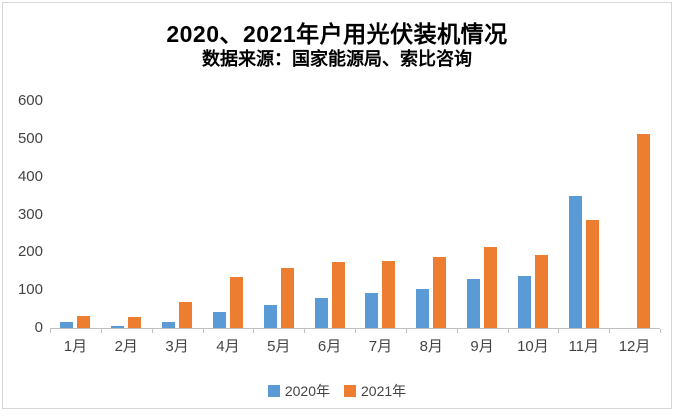 Image resolution: width=676 pixels, height=416 pixels. I want to click on x-tick-label: 10月, so click(533, 346).